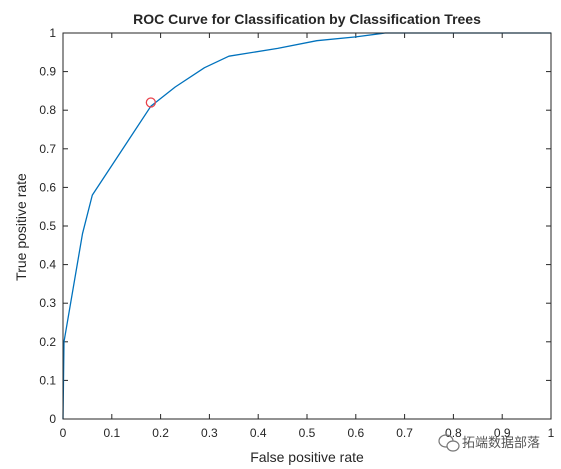  Describe the element at coordinates (47, 380) in the screenshot. I see `y-tick-label: 0.1` at that location.